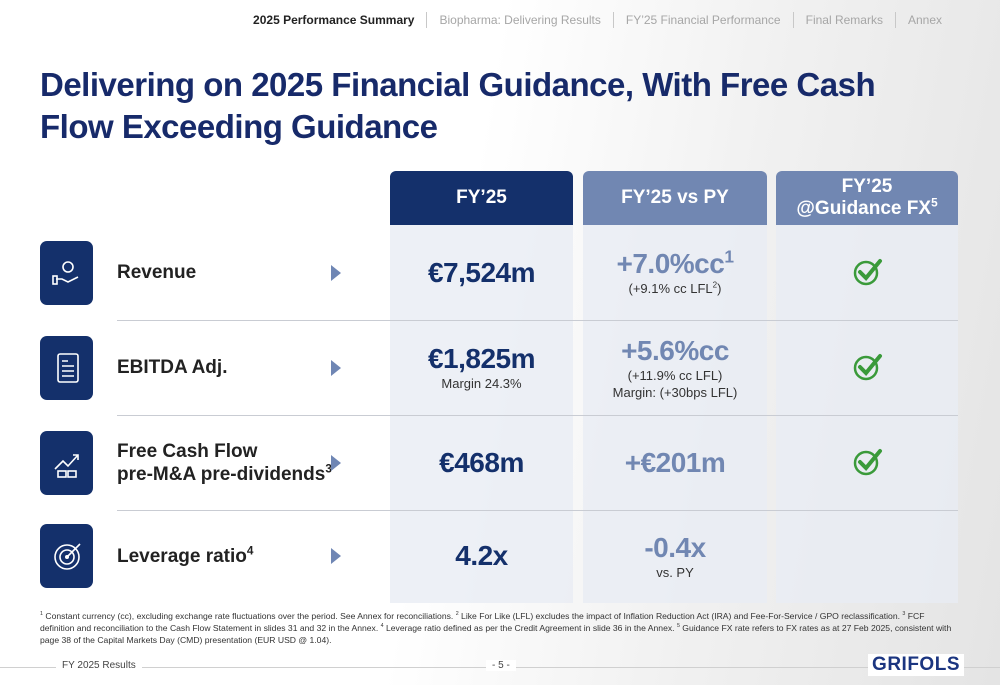  I want to click on cell: +€201m, so click(675, 462).